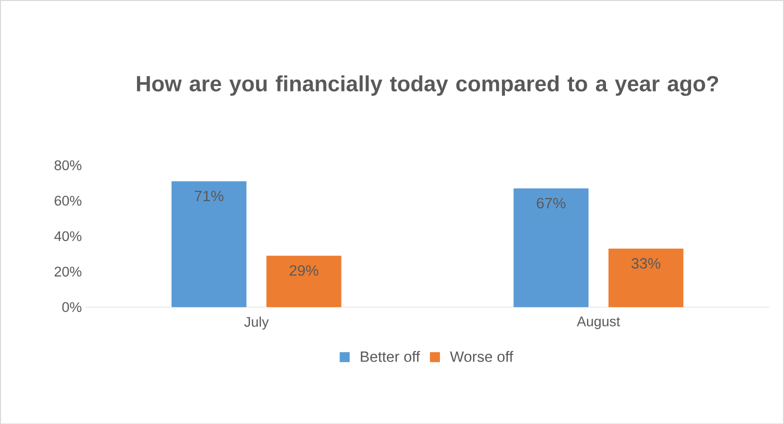 This screenshot has height=424, width=784. What do you see at coordinates (68, 236) in the screenshot?
I see `y-tick-label: 40%` at bounding box center [68, 236].